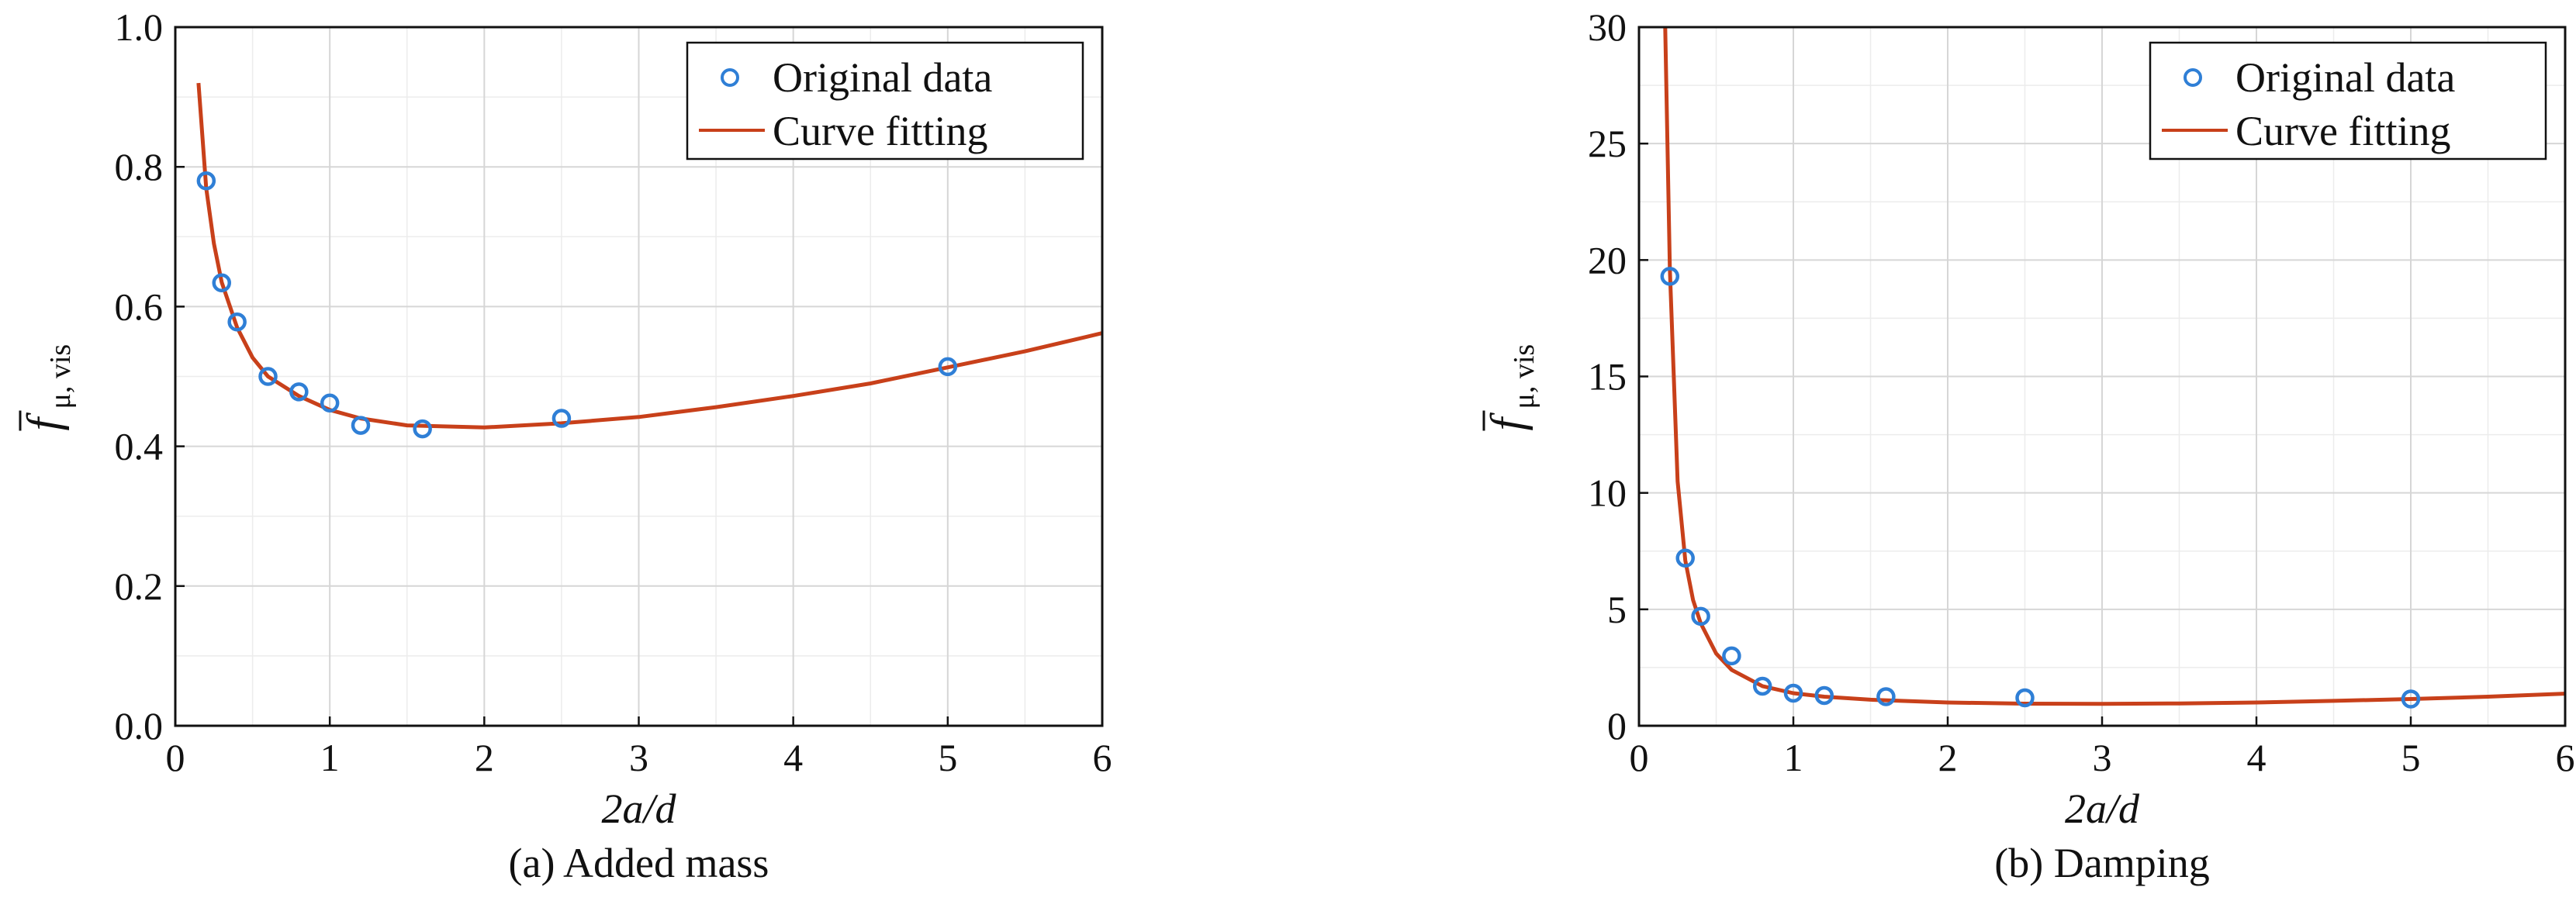 This screenshot has width=2576, height=901. Describe the element at coordinates (1617, 610) in the screenshot. I see `y-tick-label: 5` at that location.